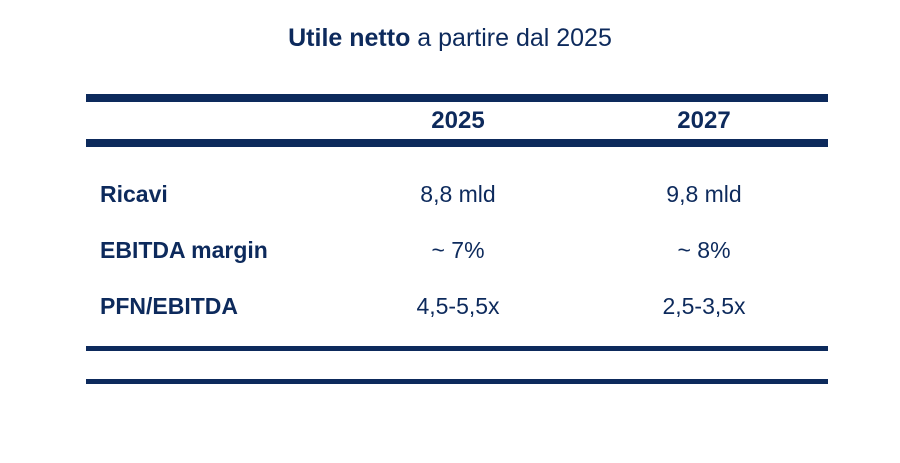 The width and height of the screenshot is (900, 463). I want to click on row-label-pfn-ebitda: PFN/EBITDA, so click(169, 306).